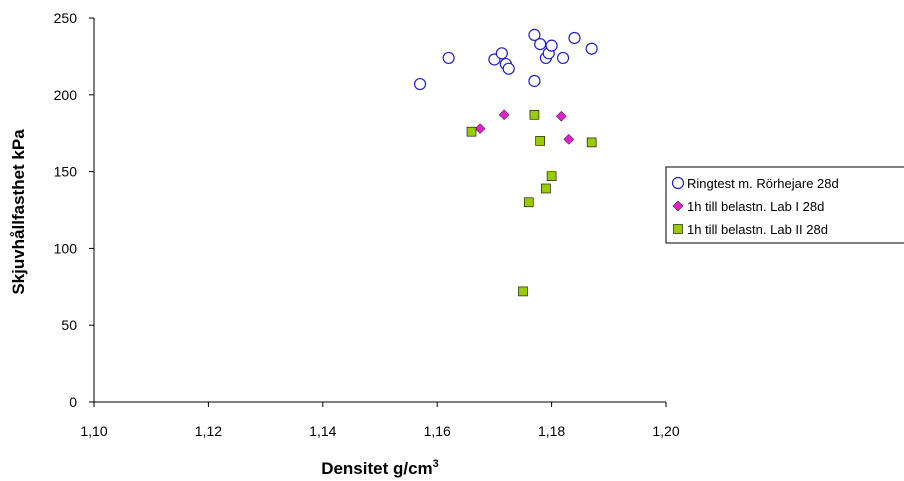 The width and height of the screenshot is (904, 481). Describe the element at coordinates (66, 248) in the screenshot. I see `y-tick-label: 100` at that location.